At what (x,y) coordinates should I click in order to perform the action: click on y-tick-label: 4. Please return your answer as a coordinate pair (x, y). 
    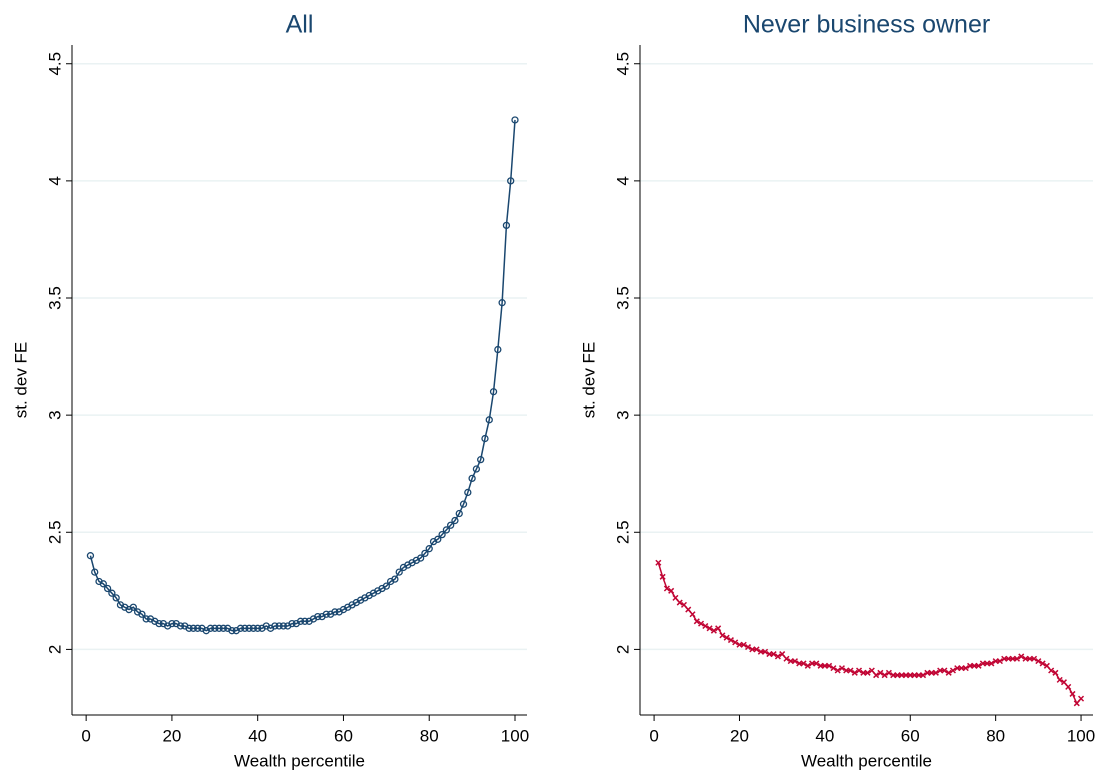
    Looking at the image, I should click on (622, 180).